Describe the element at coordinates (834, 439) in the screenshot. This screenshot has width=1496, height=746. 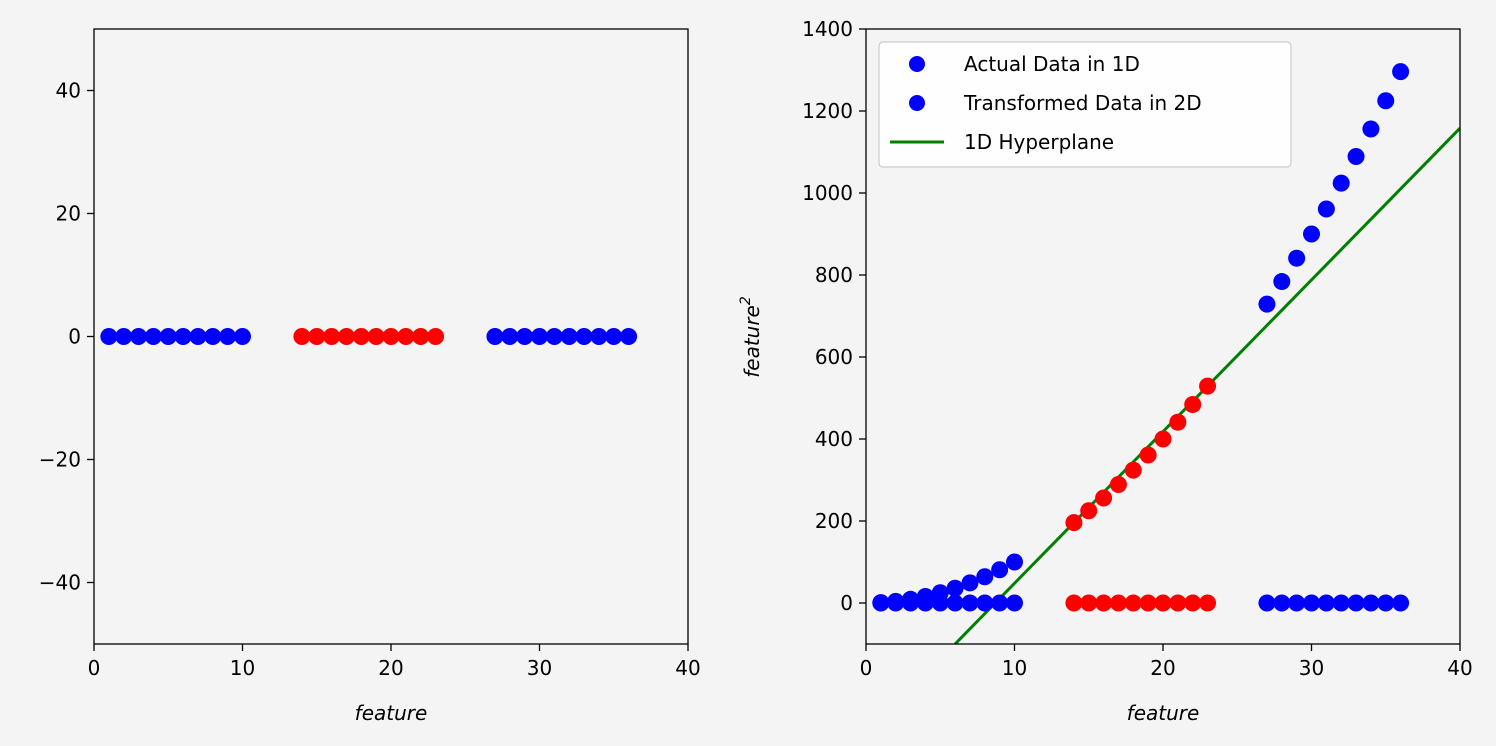
I see `right-y-tick-label: 400` at that location.